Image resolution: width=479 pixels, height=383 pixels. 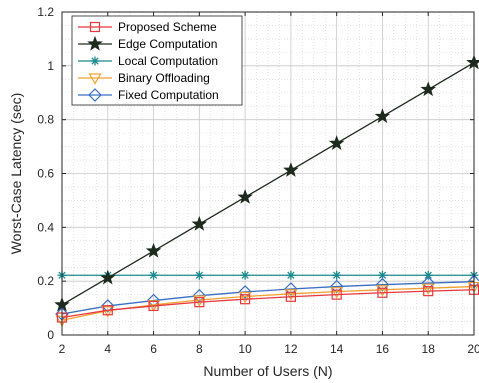 I want to click on legend-label: Binary Offloading, so click(x=164, y=78).